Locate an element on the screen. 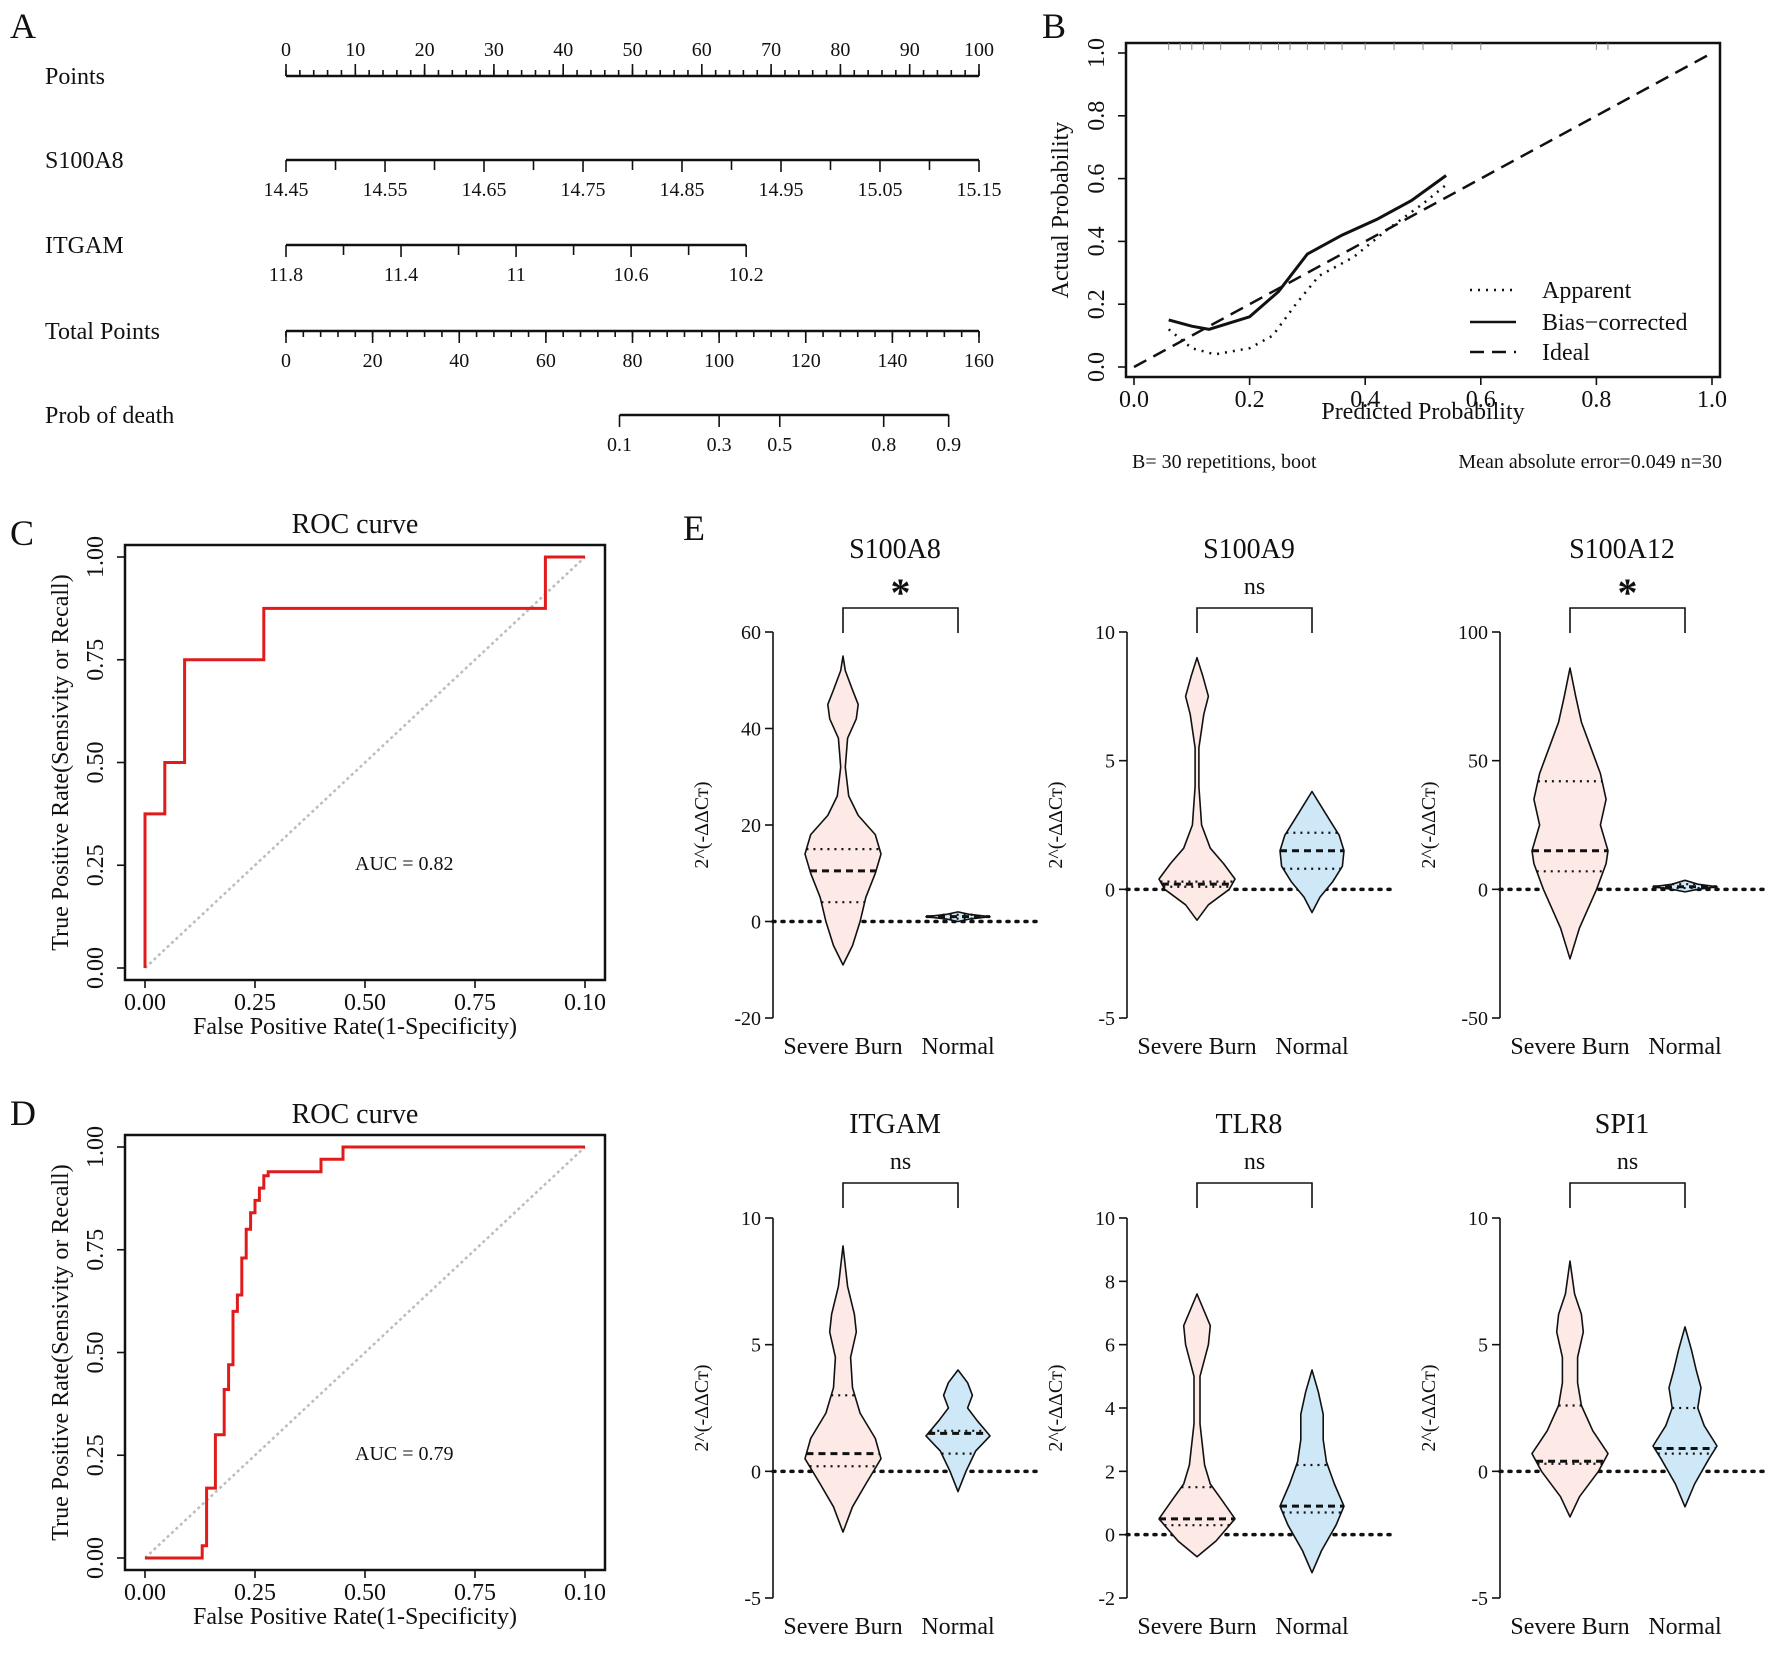 Image resolution: width=1772 pixels, height=1670 pixels. nomogram-tick-label: 11 is located at coordinates (515, 275).